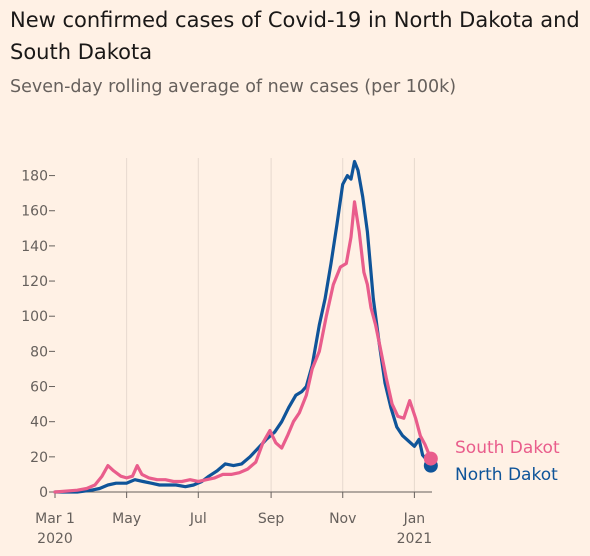 This screenshot has width=590, height=556. I want to click on y-tick-label: 180, so click(34, 177).